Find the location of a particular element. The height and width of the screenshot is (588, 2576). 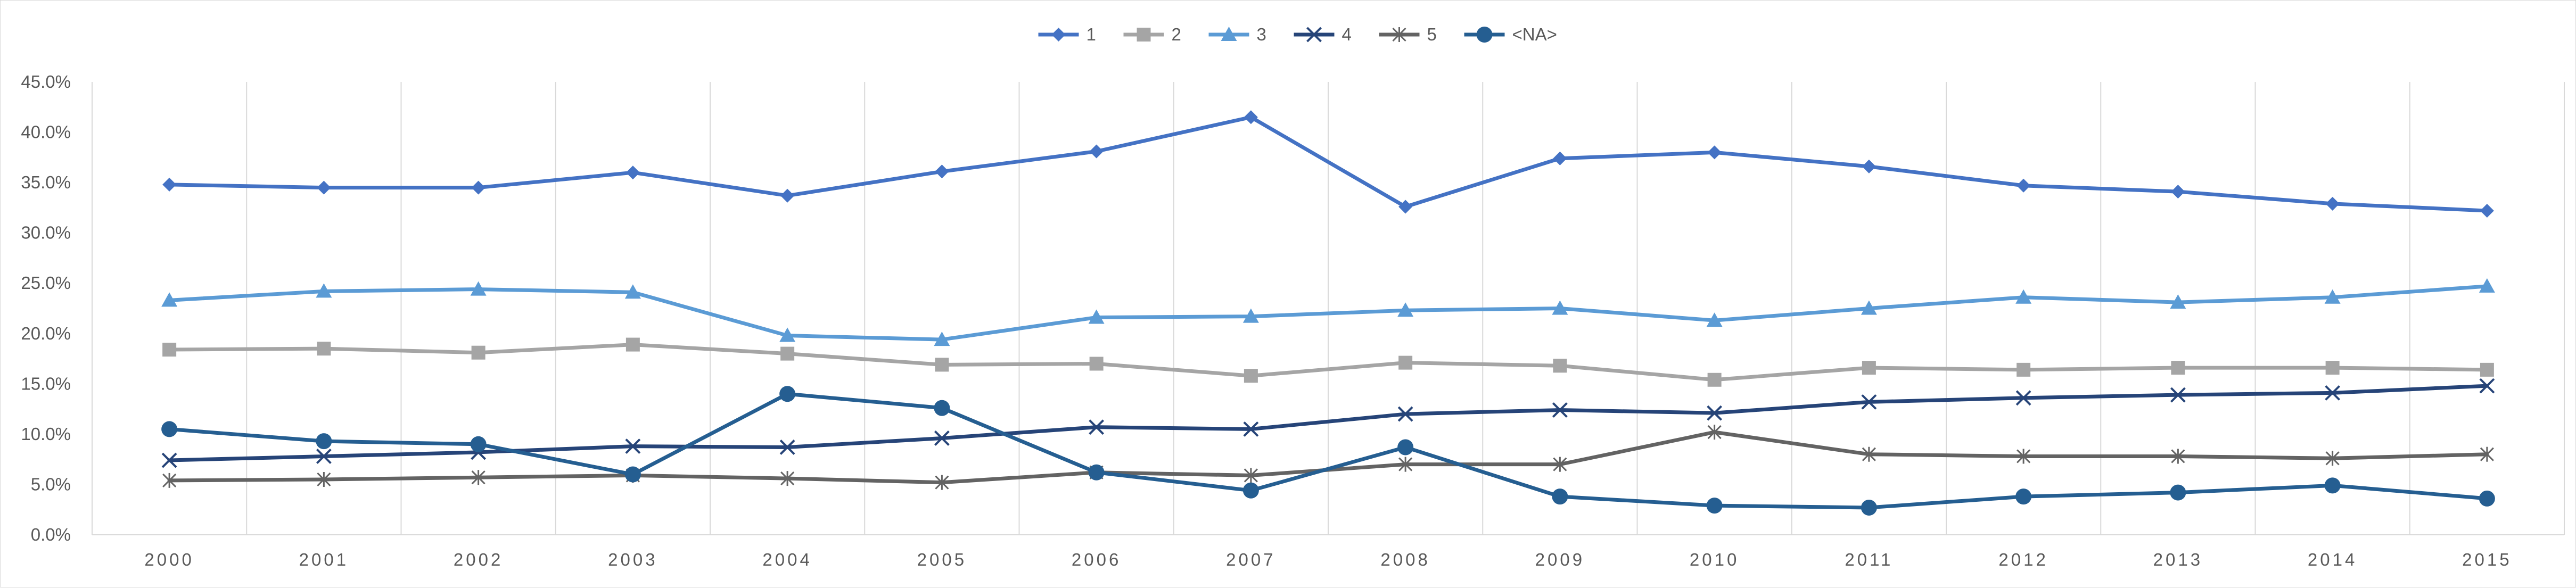

x-tick-label: 2010 is located at coordinates (1714, 559).